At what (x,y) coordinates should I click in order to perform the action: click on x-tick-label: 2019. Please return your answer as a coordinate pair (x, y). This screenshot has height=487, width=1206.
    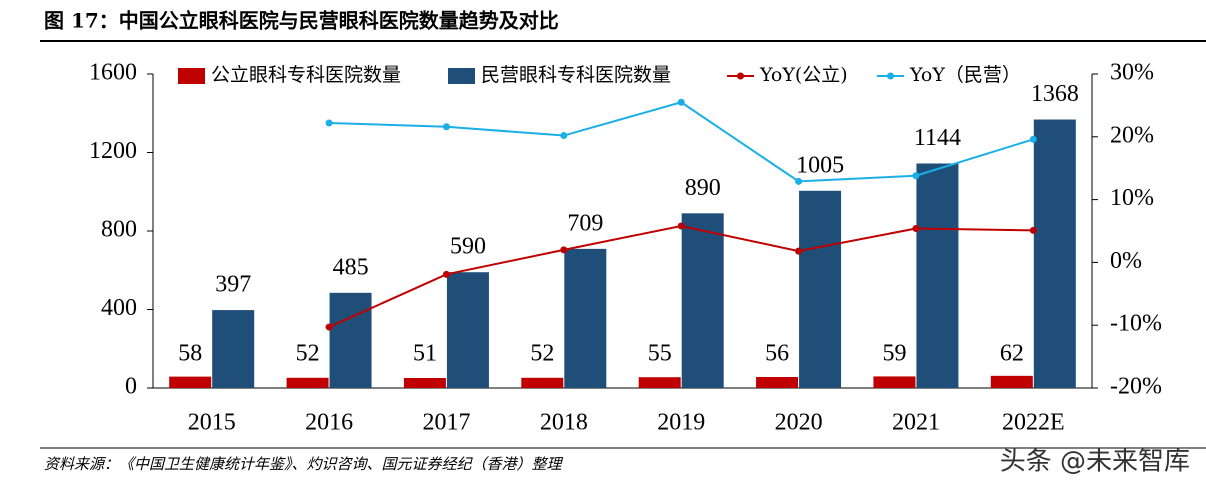
    Looking at the image, I should click on (681, 423).